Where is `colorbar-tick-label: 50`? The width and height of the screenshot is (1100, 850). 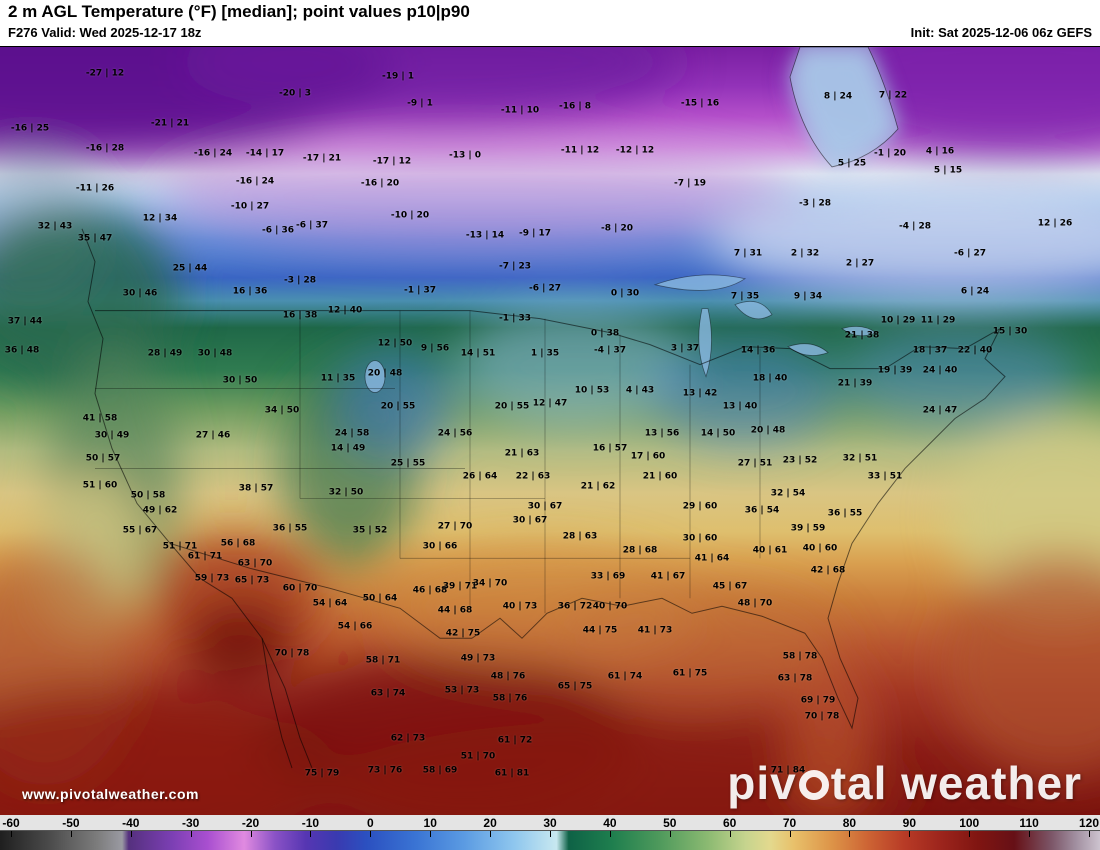 colorbar-tick-label: 50 is located at coordinates (670, 823).